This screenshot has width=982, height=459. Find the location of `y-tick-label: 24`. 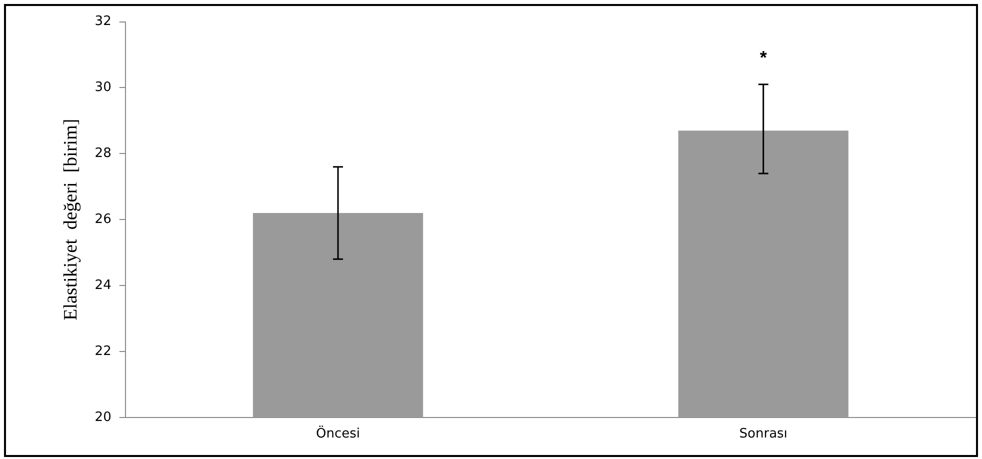

y-tick-label: 24 is located at coordinates (103, 285).